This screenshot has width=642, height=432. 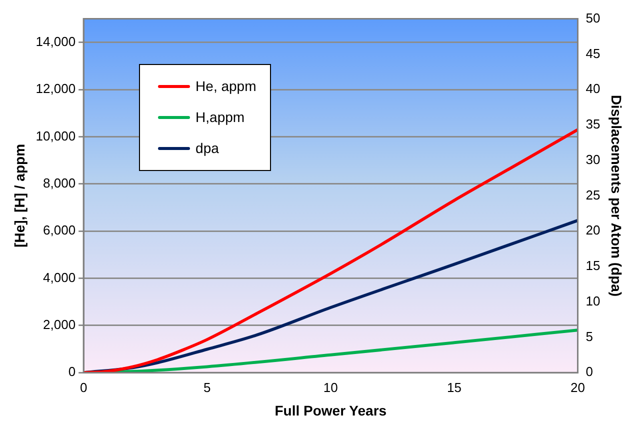 What do you see at coordinates (593, 159) in the screenshot?
I see `y2-tick-label: 30` at bounding box center [593, 159].